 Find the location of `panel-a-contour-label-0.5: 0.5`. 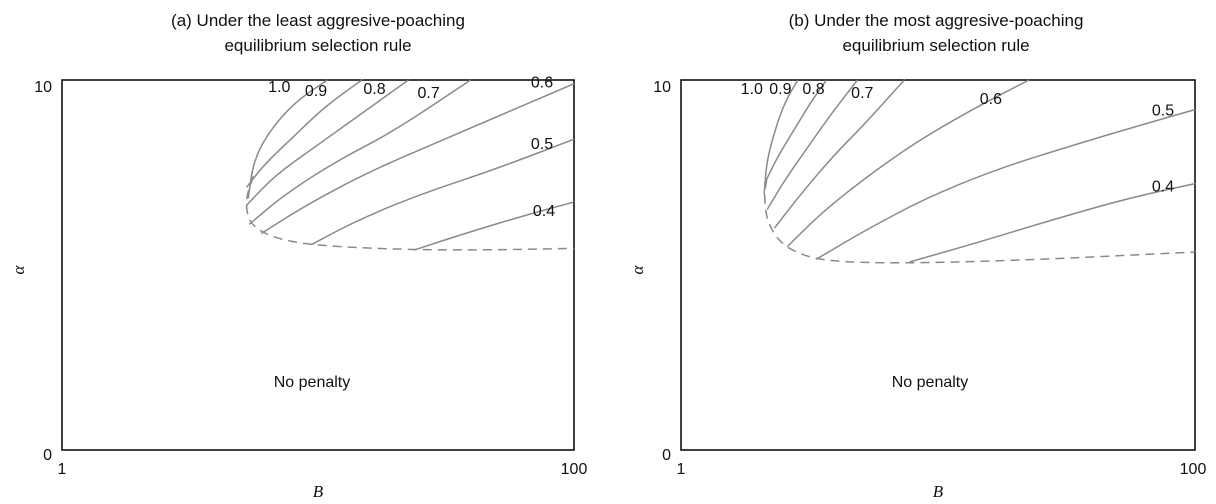

panel-a-contour-label-0.5: 0.5 is located at coordinates (542, 144).